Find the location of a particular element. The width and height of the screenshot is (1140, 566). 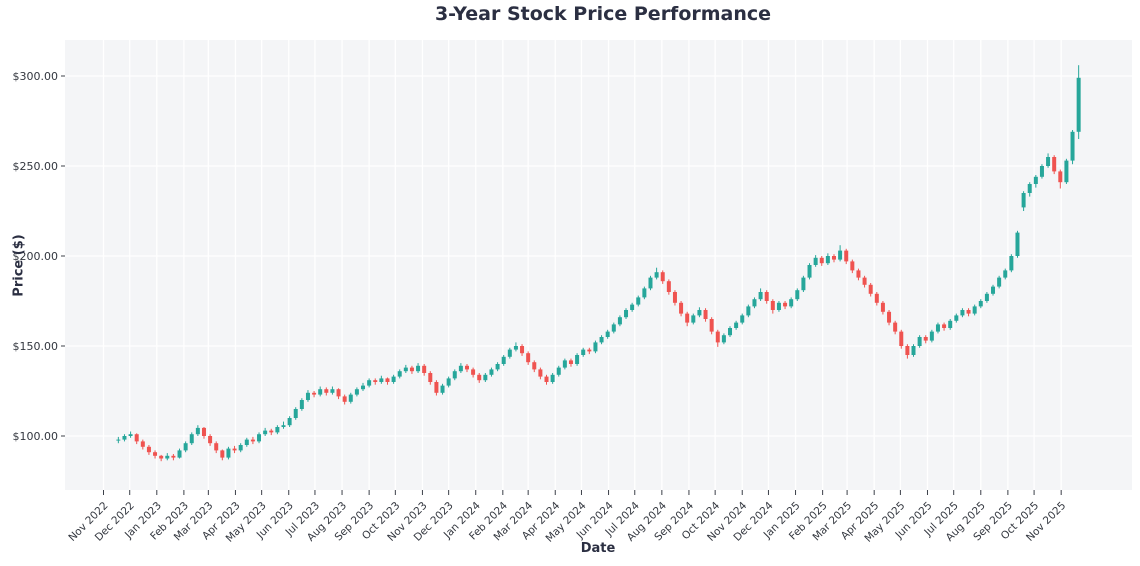

y-tick-label: $150.00 is located at coordinates (36, 346).